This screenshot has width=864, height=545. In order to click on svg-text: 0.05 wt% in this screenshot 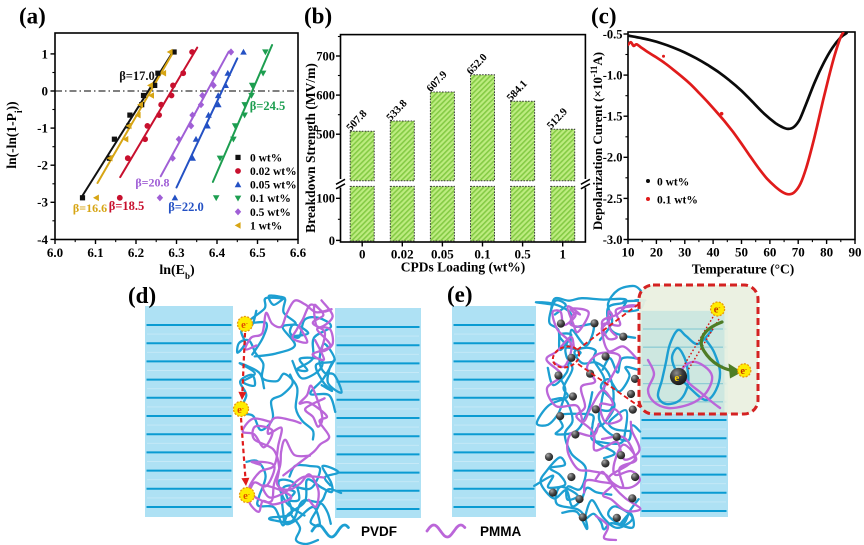, I will do `click(273, 186)`.